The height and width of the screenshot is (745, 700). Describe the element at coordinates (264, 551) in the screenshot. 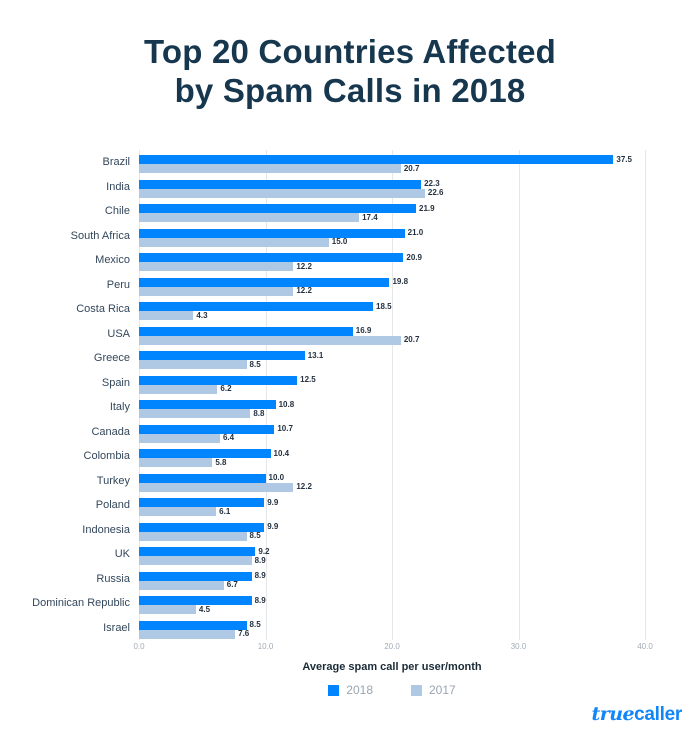

I see `value-label-2018: 9.2` at that location.